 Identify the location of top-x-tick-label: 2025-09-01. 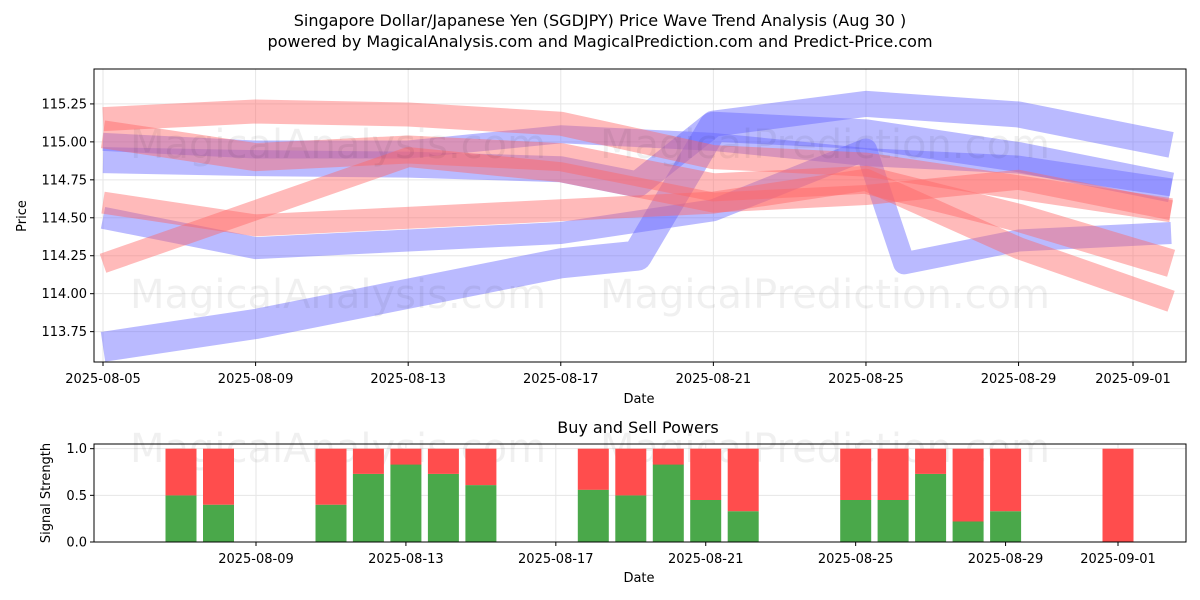
(1133, 379).